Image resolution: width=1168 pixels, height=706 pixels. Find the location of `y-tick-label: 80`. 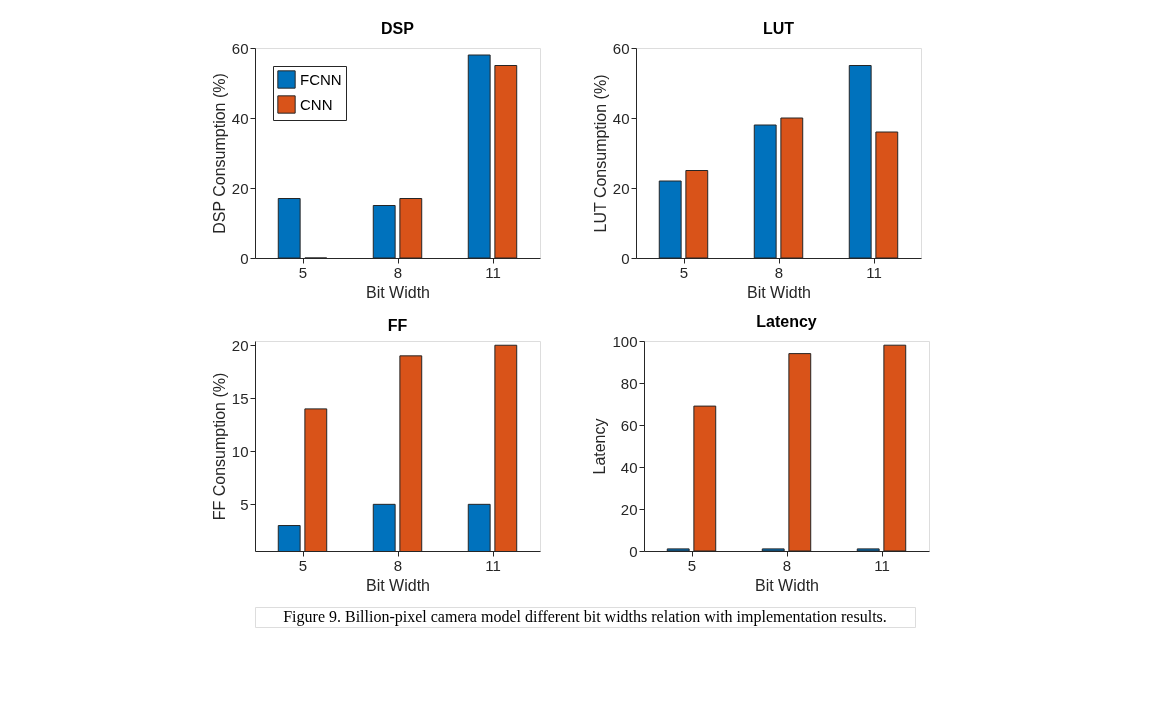

y-tick-label: 80 is located at coordinates (629, 383).